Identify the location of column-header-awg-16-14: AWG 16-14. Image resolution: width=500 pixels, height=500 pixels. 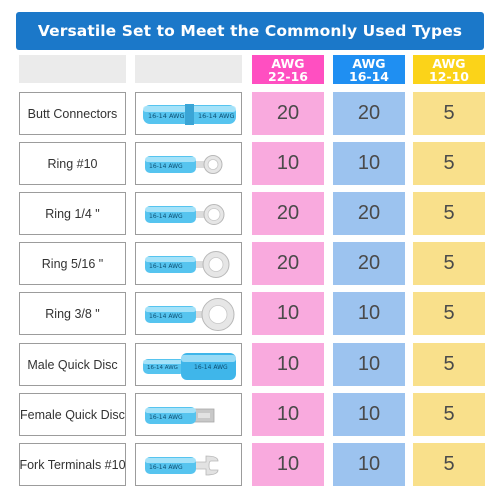
(369, 69).